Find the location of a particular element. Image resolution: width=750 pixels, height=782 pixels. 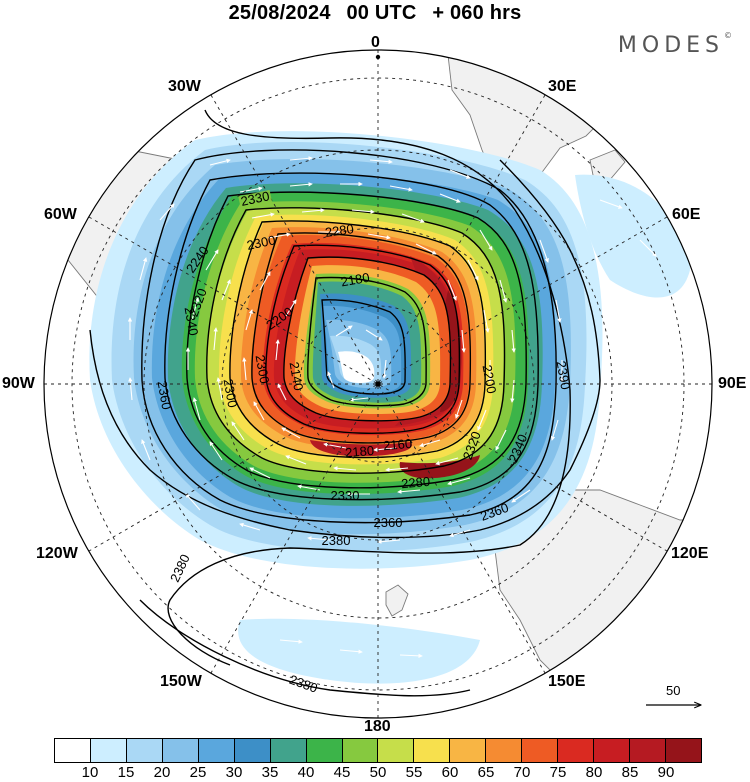

colorbar-tick-label: 30 is located at coordinates (234, 772).